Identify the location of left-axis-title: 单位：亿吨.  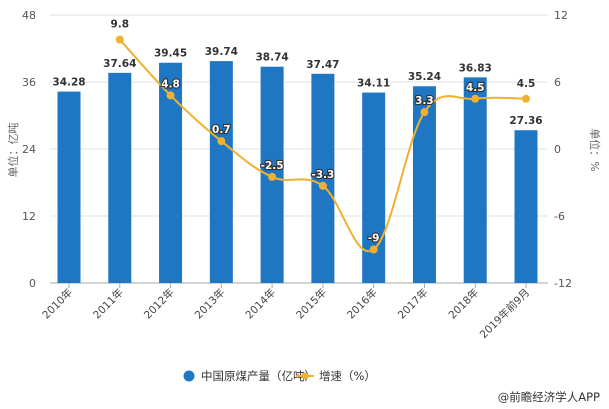
(13, 150).